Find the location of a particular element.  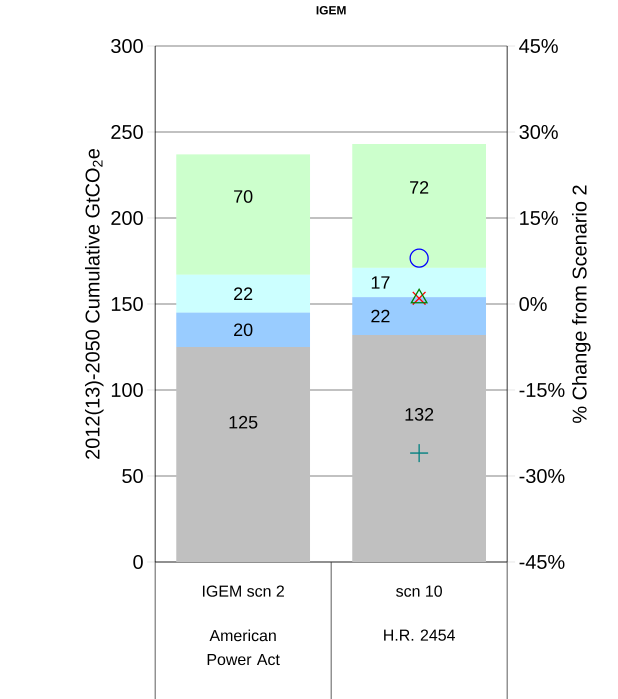

y2-tick-label: 30% is located at coordinates (538, 132).